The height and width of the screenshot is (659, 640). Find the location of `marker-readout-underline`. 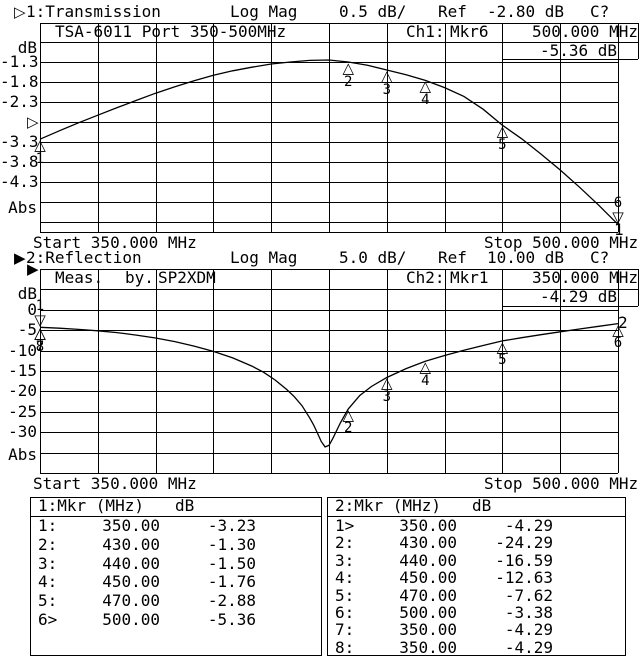

marker-readout-underline is located at coordinates (570, 306).